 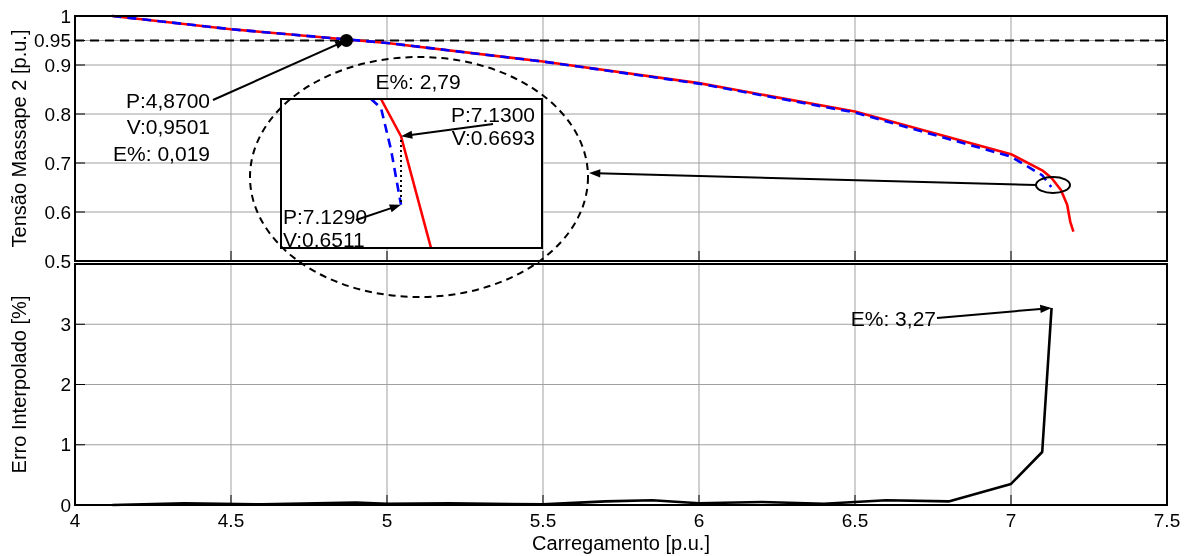 I want to click on x-tick-label: 6.5, so click(x=855, y=520).